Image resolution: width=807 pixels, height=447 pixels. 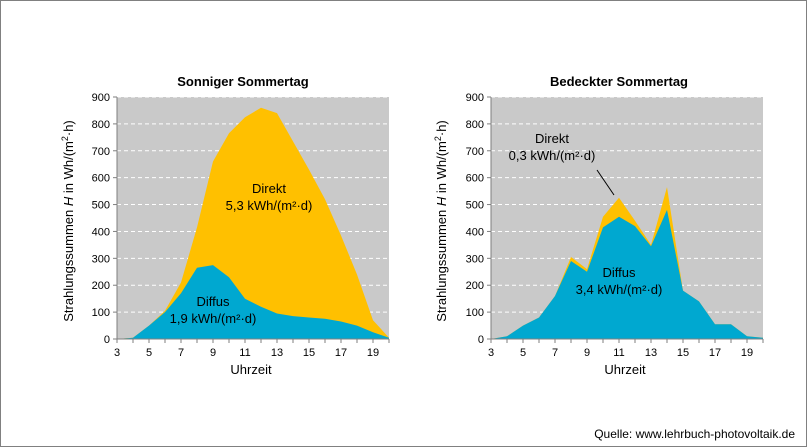 What do you see at coordinates (694, 434) in the screenshot?
I see `source-credit: Quelle: www.lehrbuch-photovoltaik.de` at bounding box center [694, 434].